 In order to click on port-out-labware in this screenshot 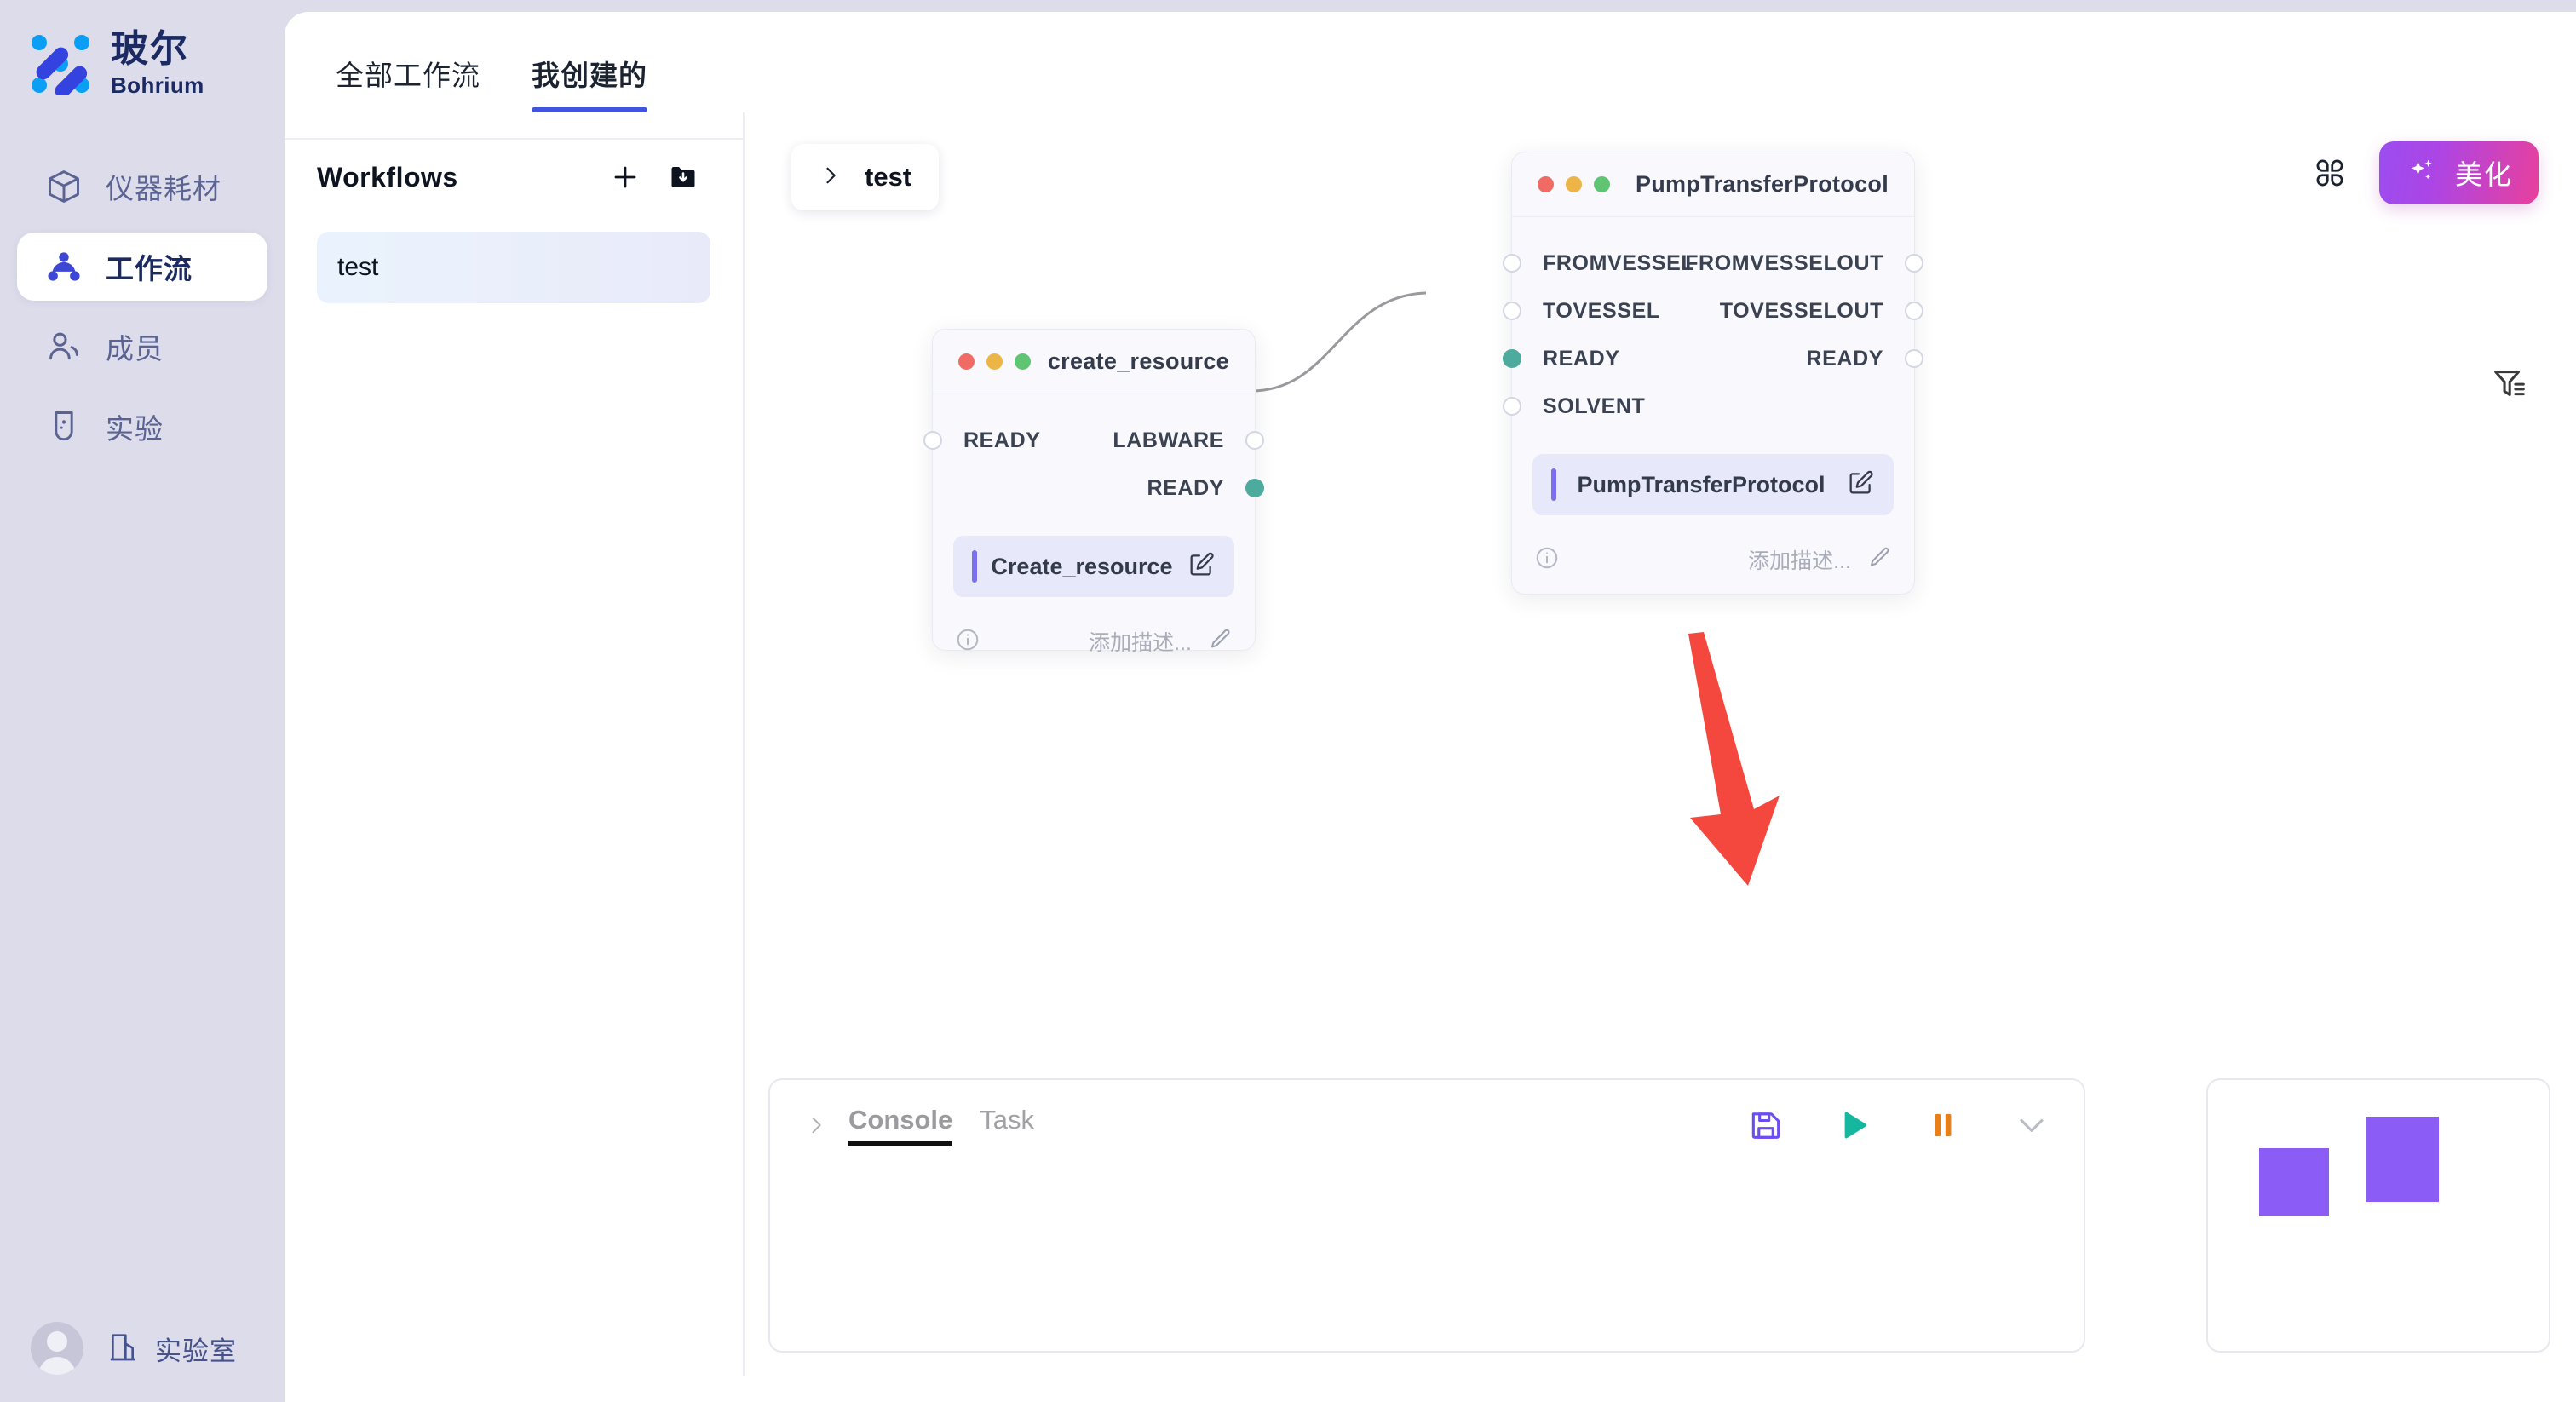, I will do `click(1255, 440)`.